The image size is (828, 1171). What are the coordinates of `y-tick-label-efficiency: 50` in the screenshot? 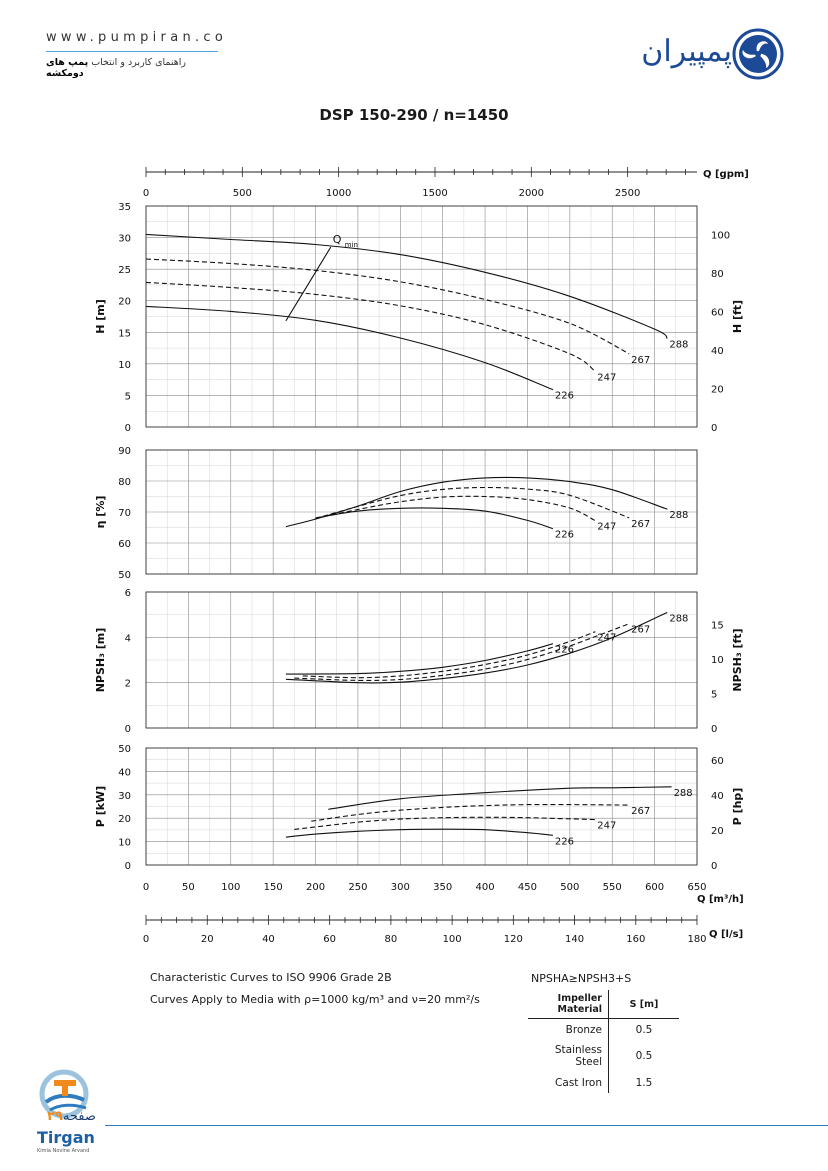 It's located at (124, 575).